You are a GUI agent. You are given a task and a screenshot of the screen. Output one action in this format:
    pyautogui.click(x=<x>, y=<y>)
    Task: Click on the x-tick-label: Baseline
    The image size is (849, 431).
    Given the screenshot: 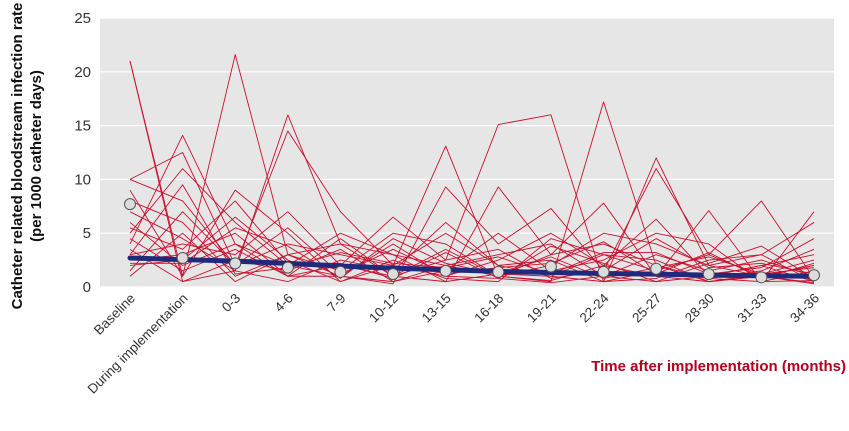 What is the action you would take?
    pyautogui.click(x=114, y=314)
    